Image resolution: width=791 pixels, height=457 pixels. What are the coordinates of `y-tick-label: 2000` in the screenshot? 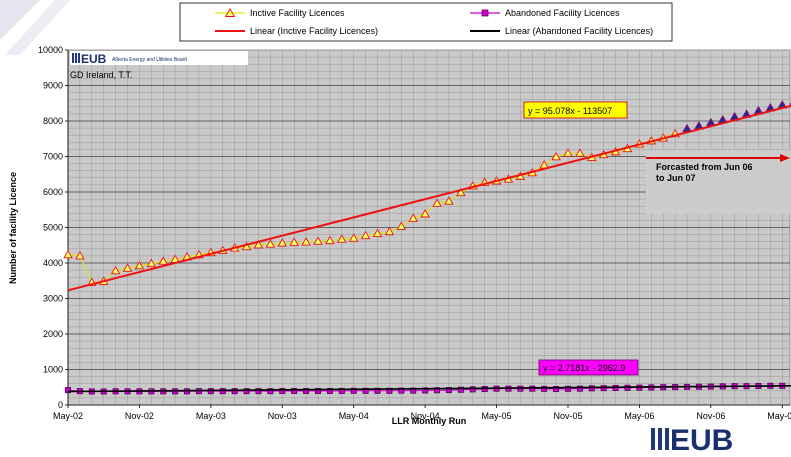 It's located at (53, 334).